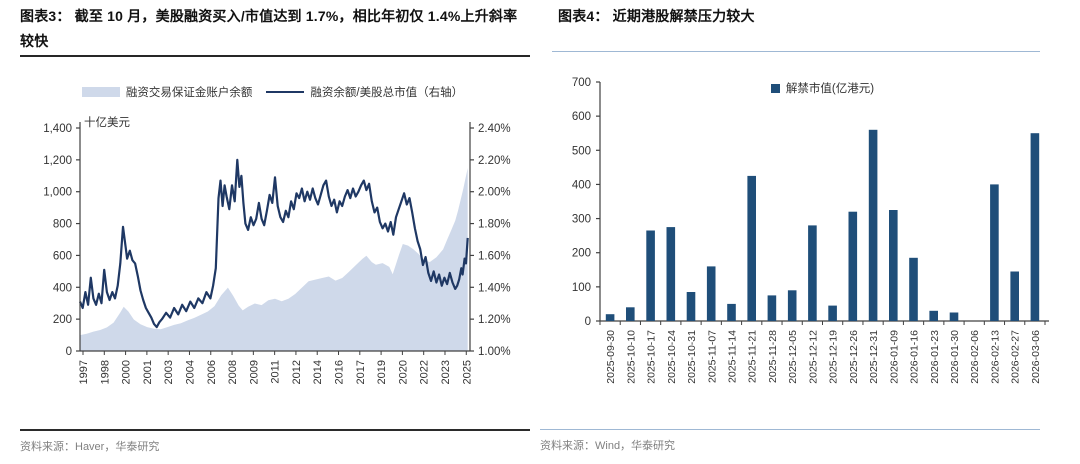 The image size is (1080, 464). Describe the element at coordinates (796, 51) in the screenshot. I see `figure4-title-underline` at that location.